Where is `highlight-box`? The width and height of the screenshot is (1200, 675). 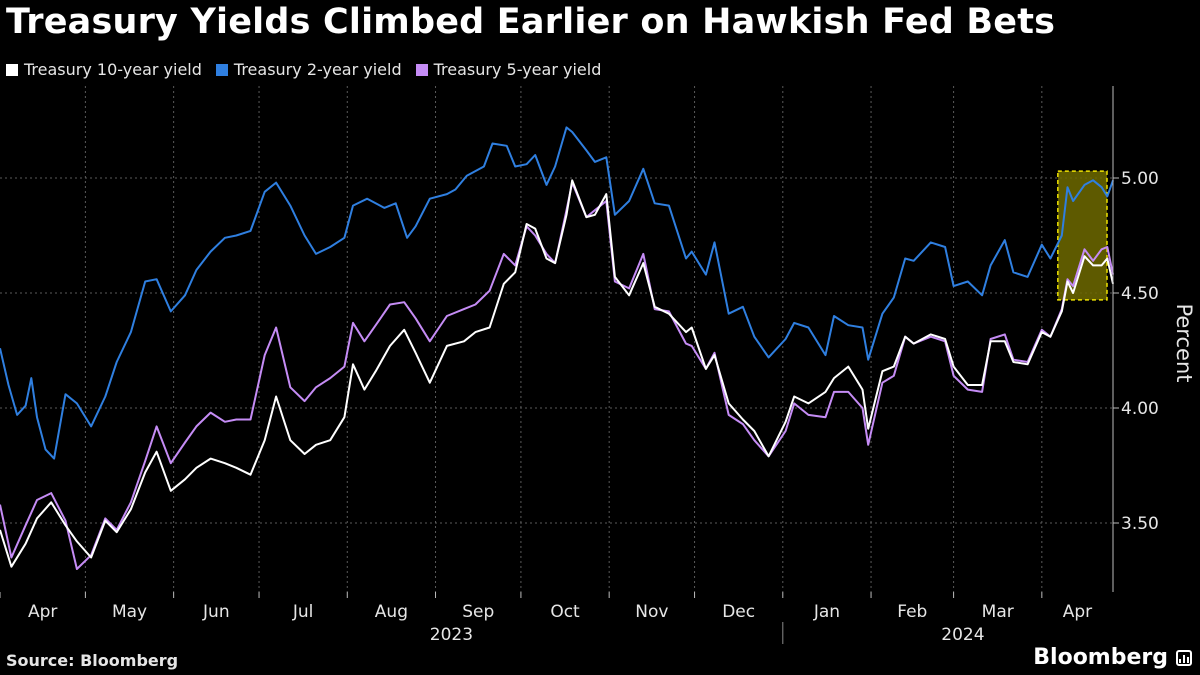
highlight-box is located at coordinates (1082, 235).